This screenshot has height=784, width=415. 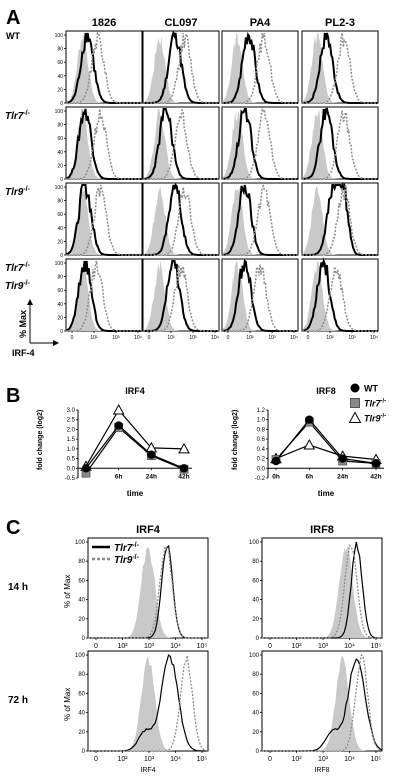 I want to click on column-title-PA4: PA4, so click(x=260, y=23).